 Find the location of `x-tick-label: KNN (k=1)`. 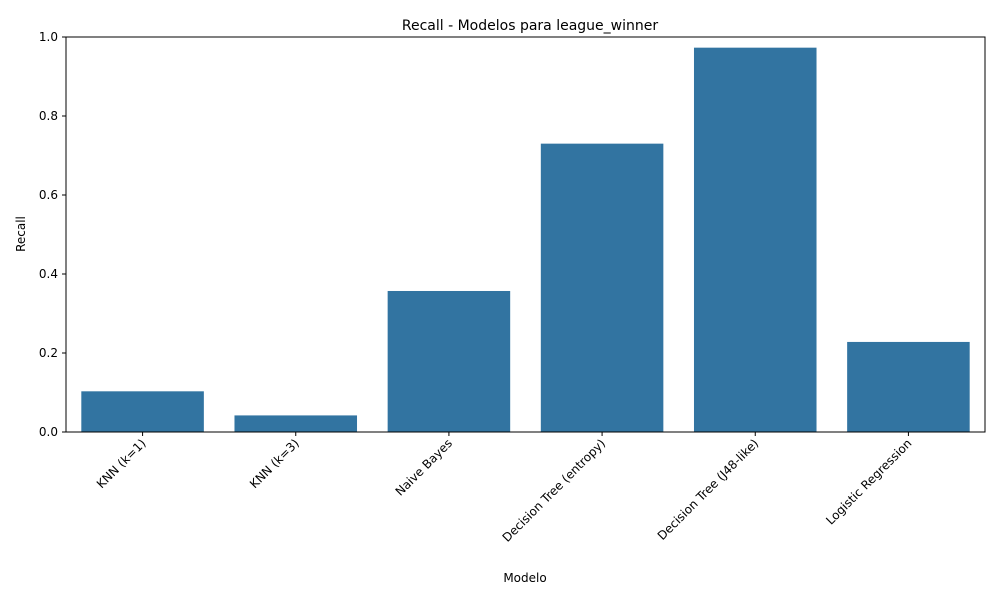

x-tick-label: KNN (k=1) is located at coordinates (121, 463).